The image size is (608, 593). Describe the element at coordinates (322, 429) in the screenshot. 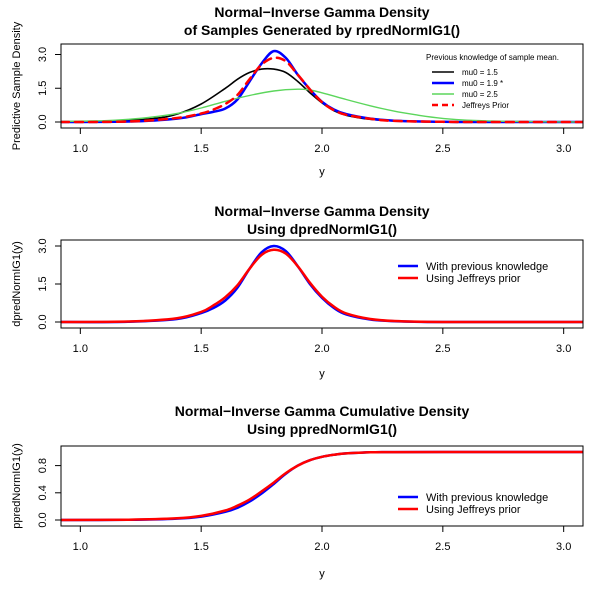

I see `chart-title-line-2: Using ppredNormIG1()` at that location.